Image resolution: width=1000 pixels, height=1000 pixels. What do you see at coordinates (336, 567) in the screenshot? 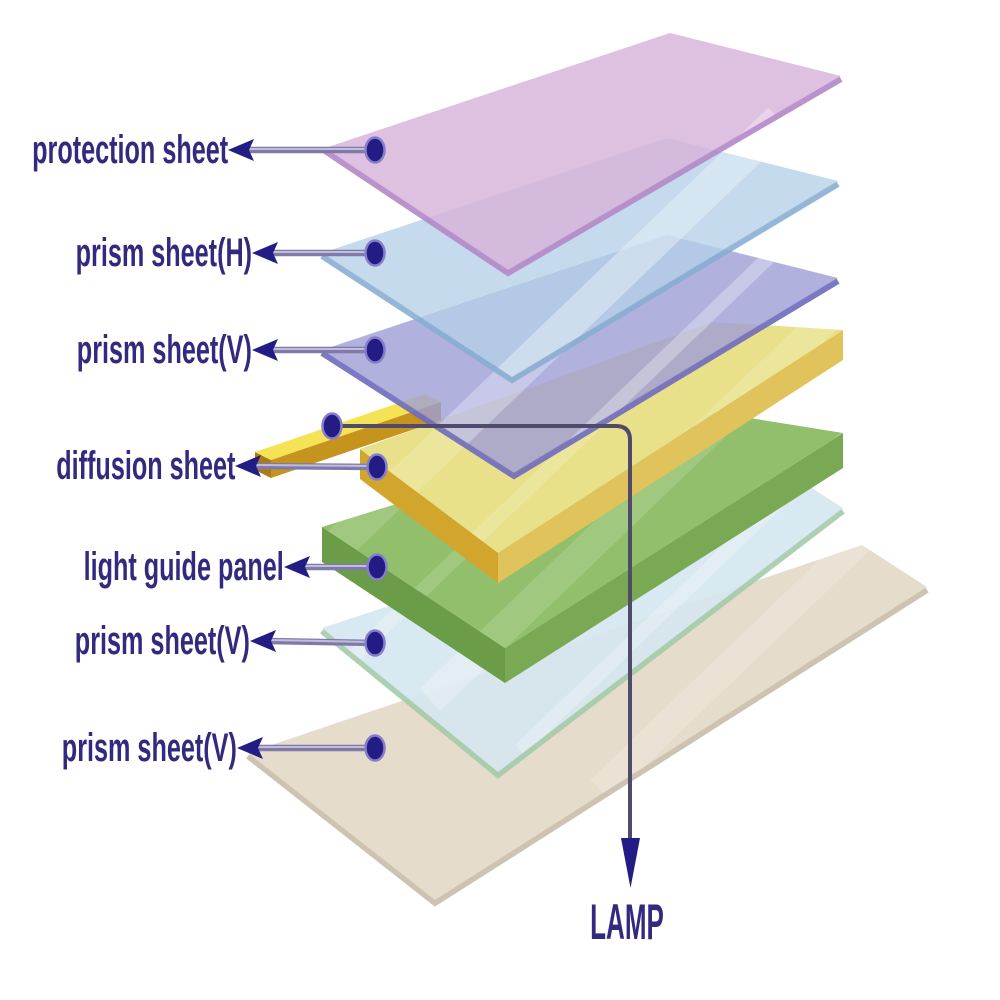
I see `arrow-light-guide-panel` at bounding box center [336, 567].